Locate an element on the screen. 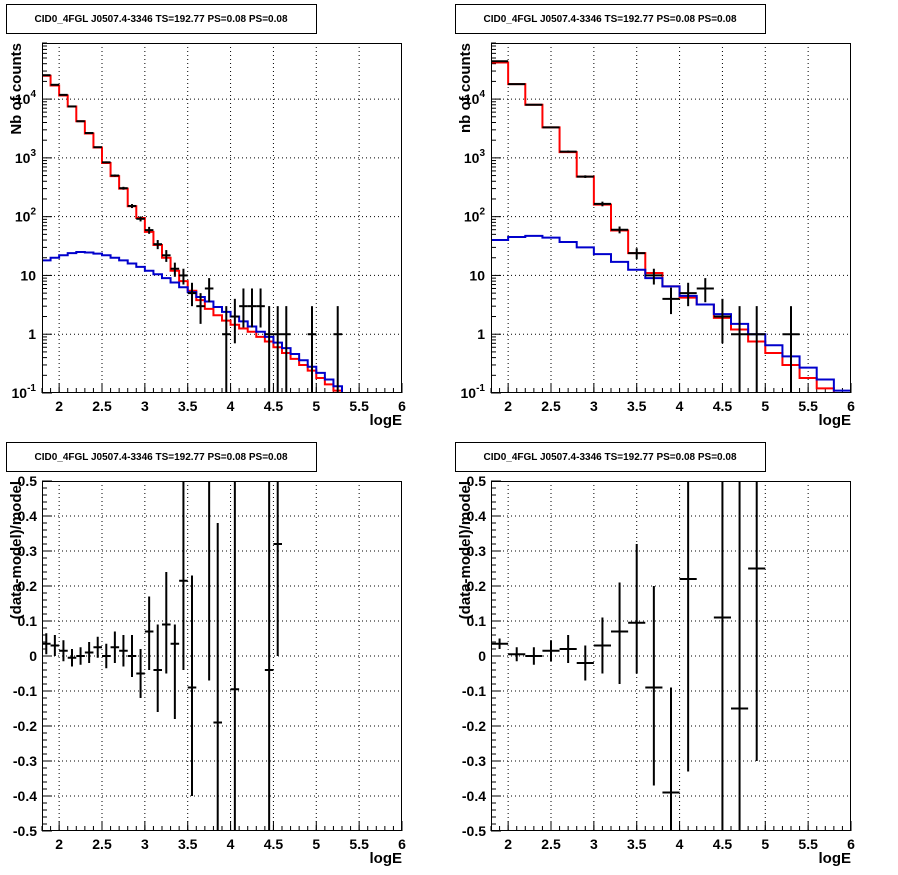  x-tick-label: 5.5 is located at coordinates (359, 406).